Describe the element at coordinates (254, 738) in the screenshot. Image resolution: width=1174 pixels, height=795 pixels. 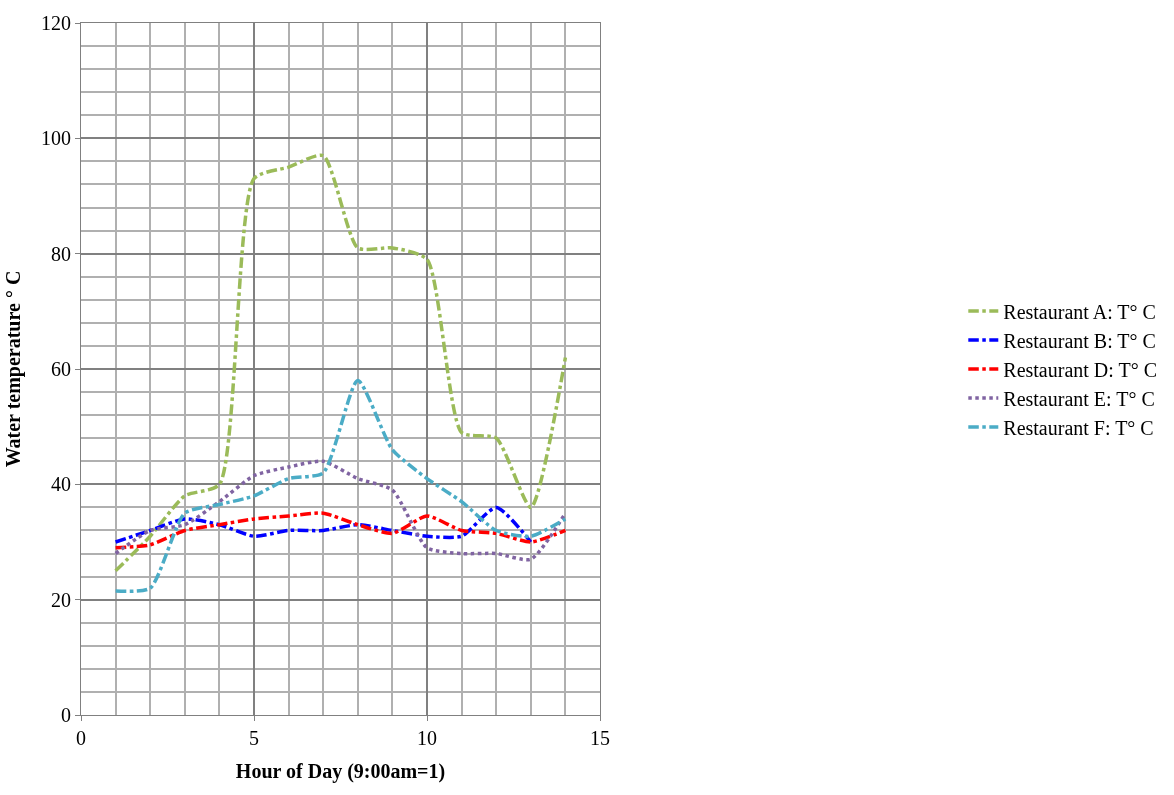
I see `x-tick-label: 5` at that location.